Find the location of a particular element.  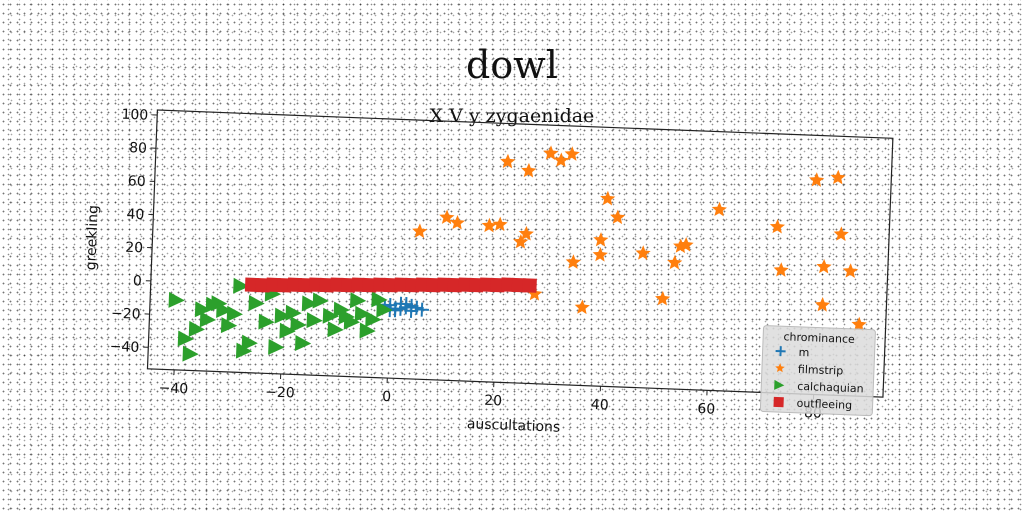

y-tick-label: 40 is located at coordinates (135, 215).